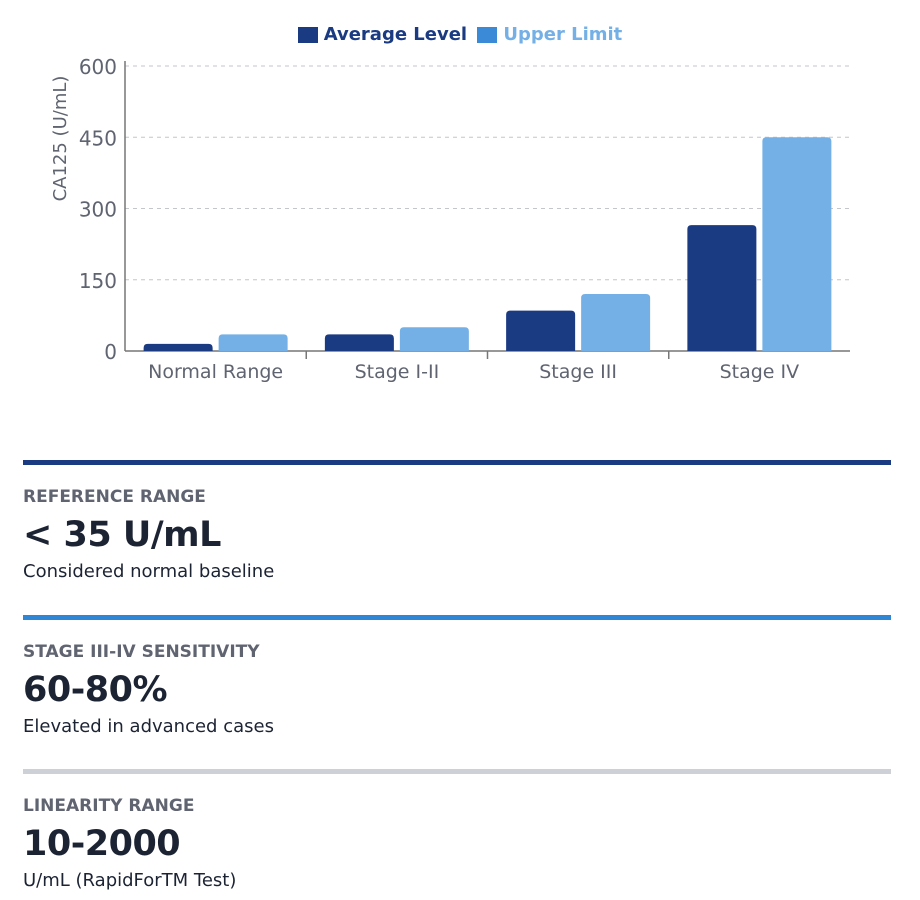 This screenshot has width=920, height=900. What do you see at coordinates (95, 690) in the screenshot?
I see `stat-value: 60-80%` at bounding box center [95, 690].